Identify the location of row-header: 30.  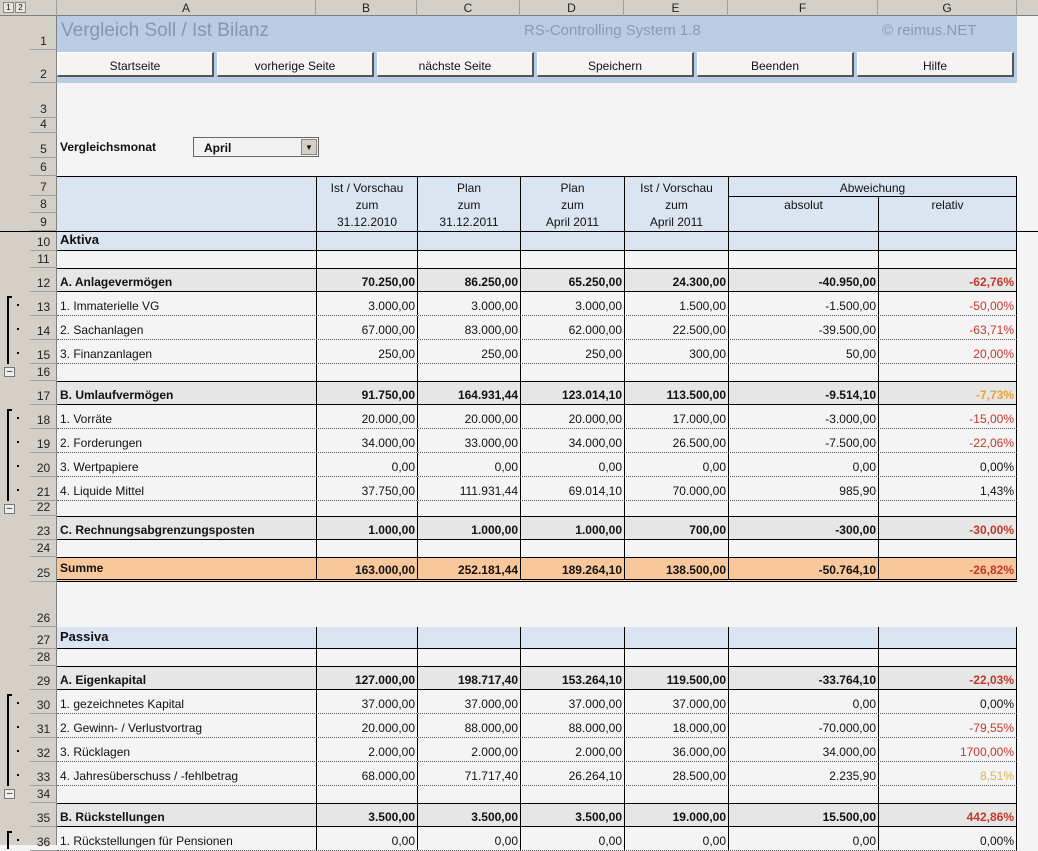
(43, 702).